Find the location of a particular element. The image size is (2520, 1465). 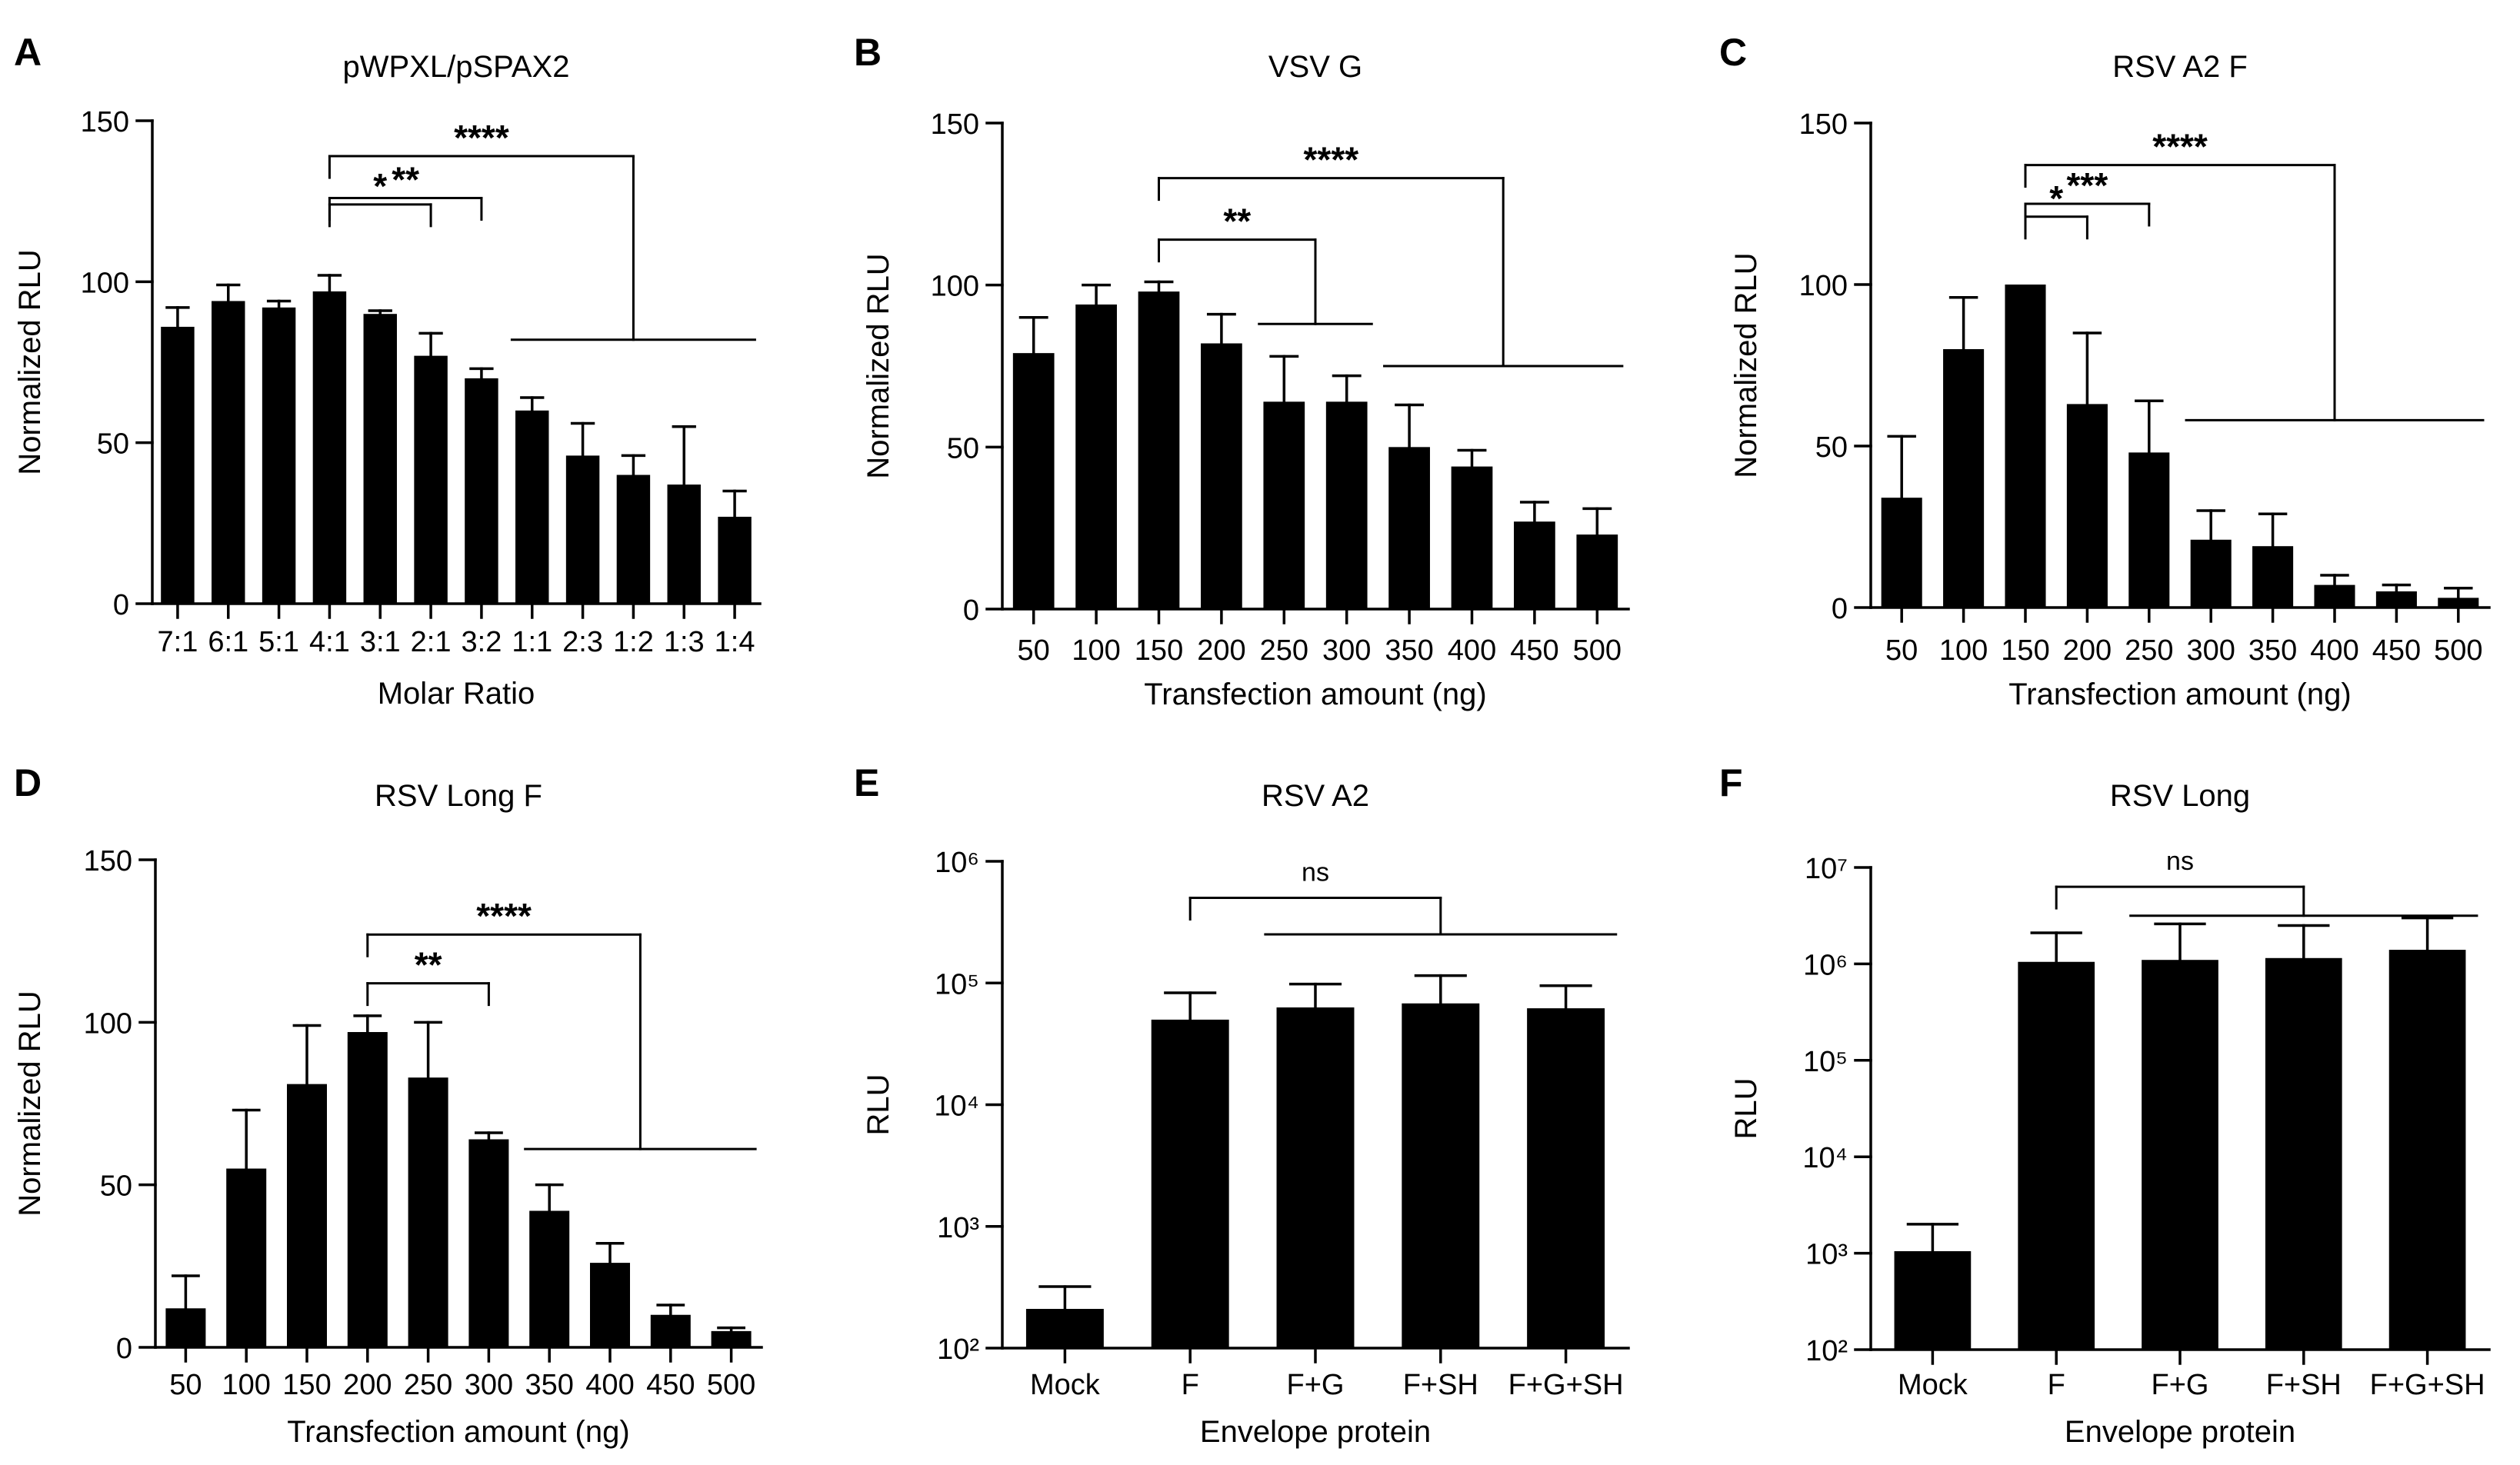

x-tick-label: 3:1 is located at coordinates (381, 642).